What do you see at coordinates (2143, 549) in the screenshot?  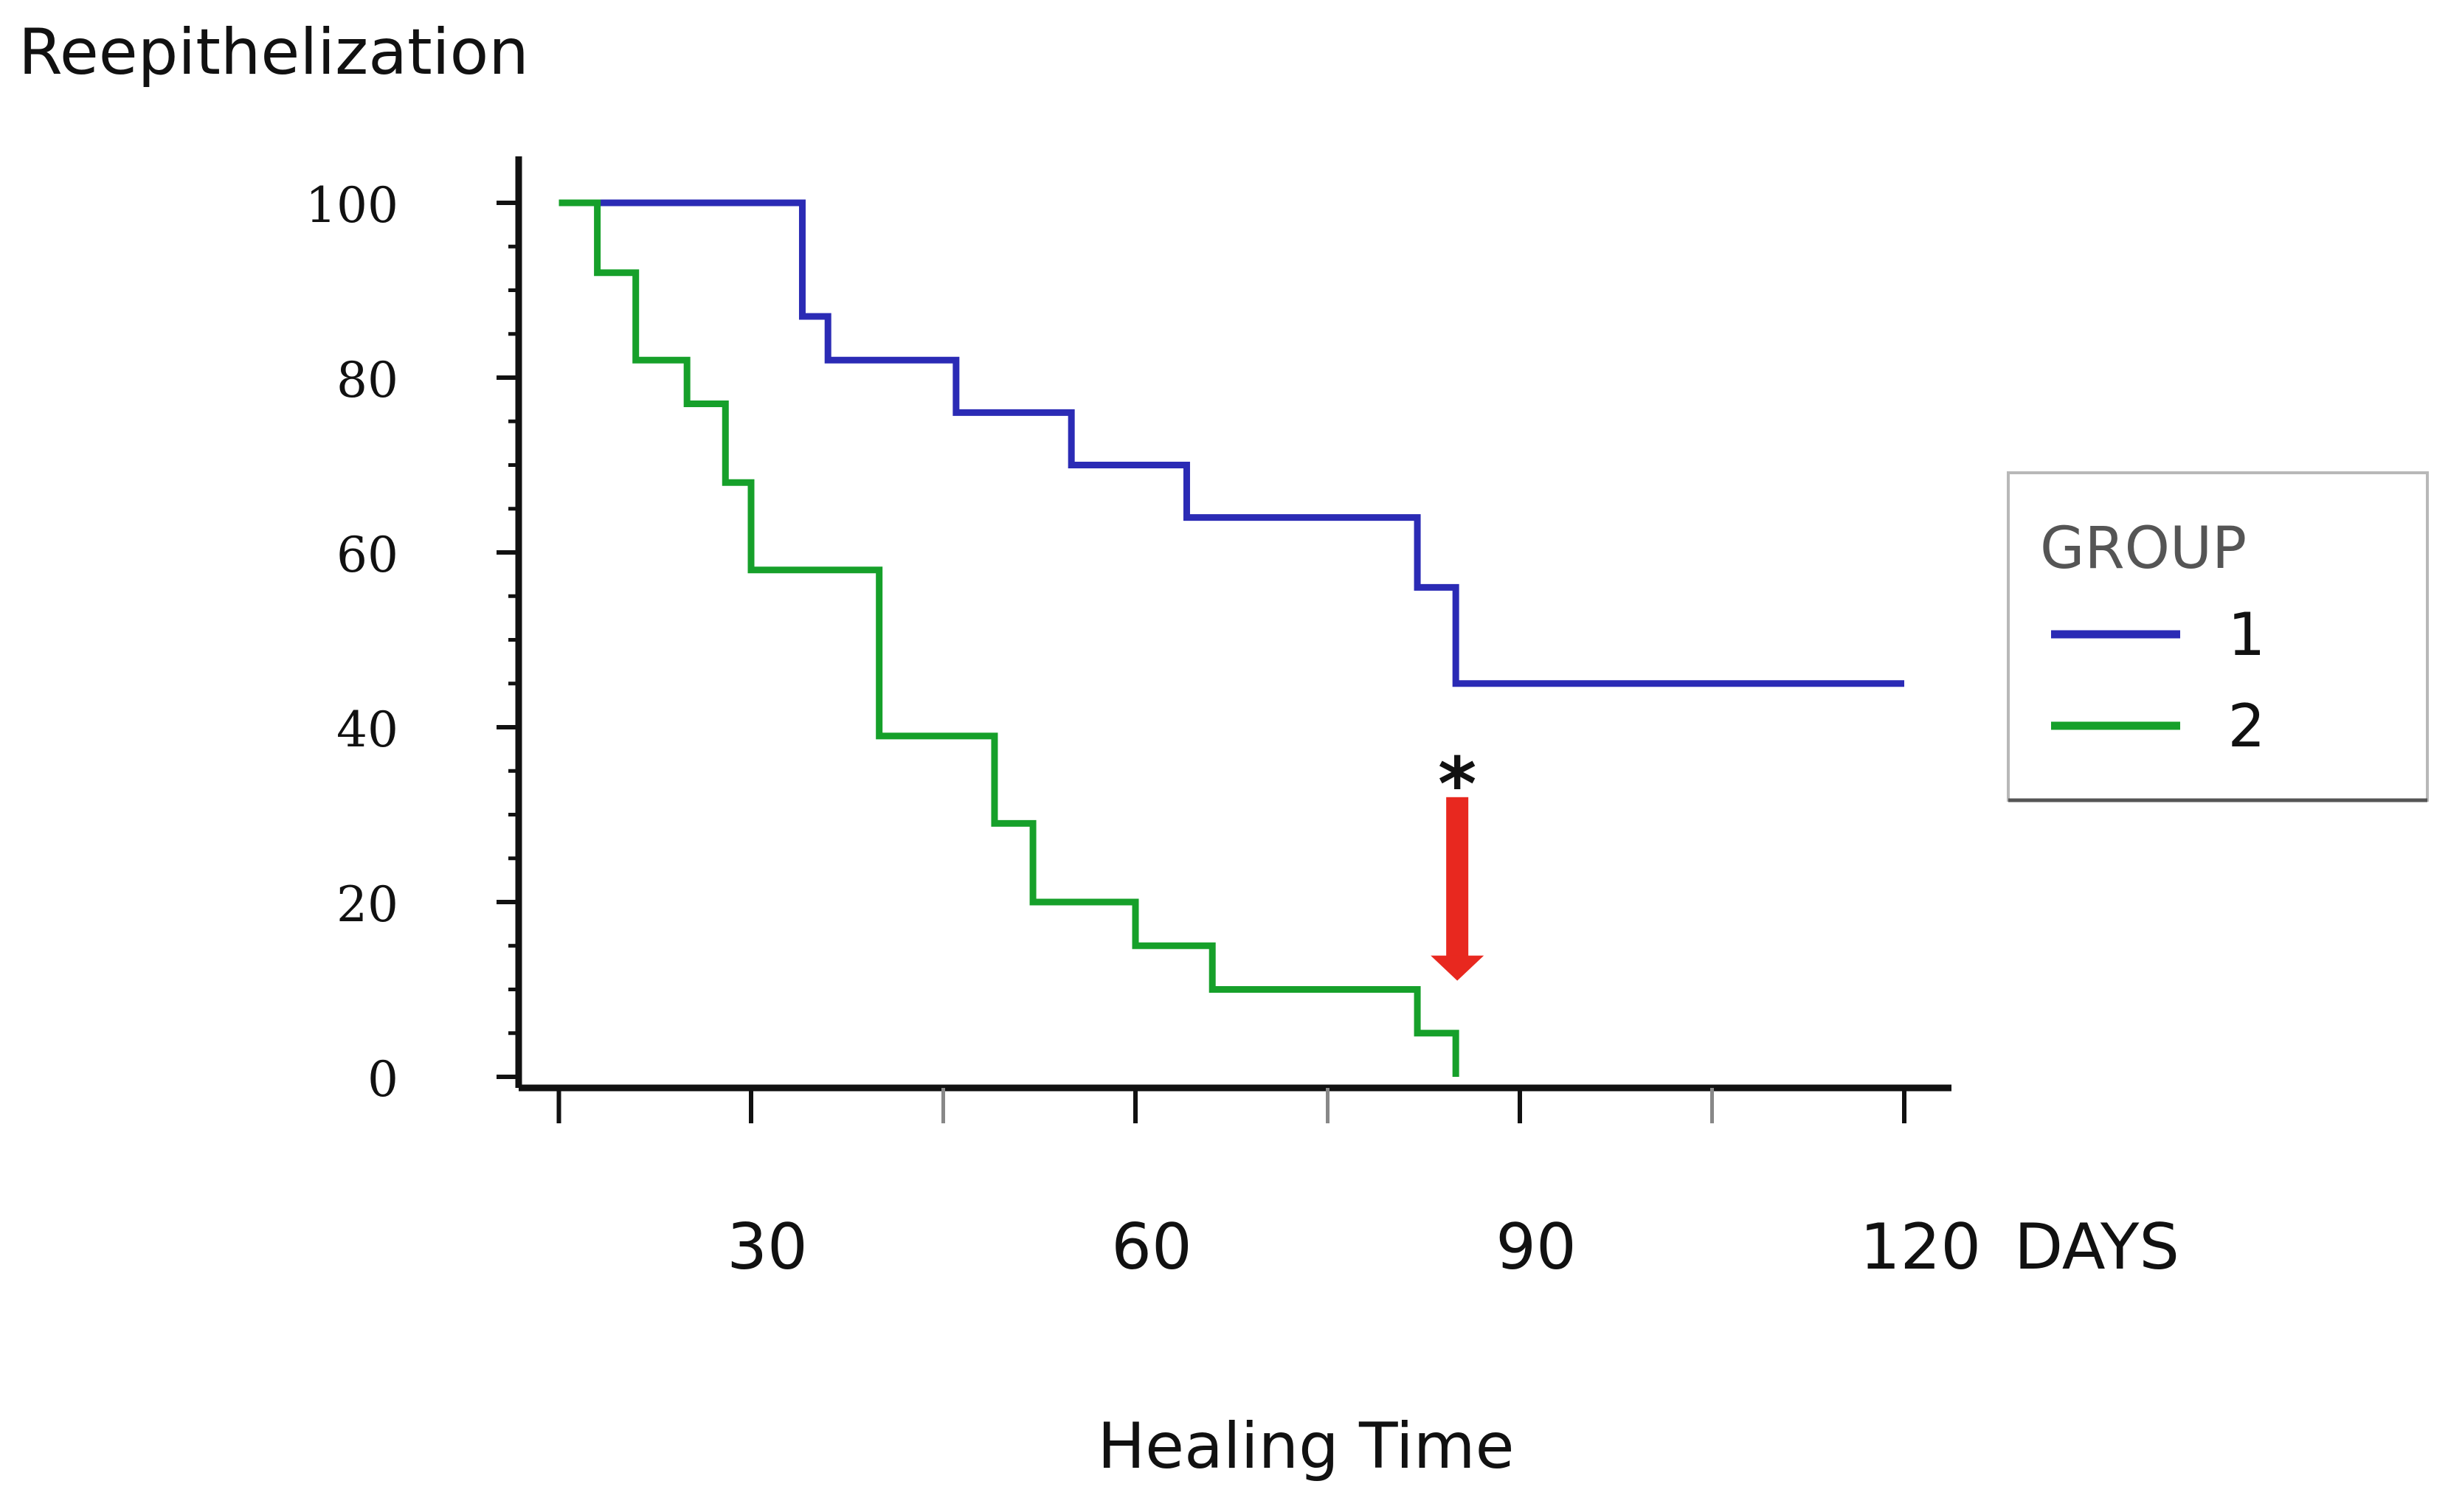 I see `legend-title: GROUP` at bounding box center [2143, 549].